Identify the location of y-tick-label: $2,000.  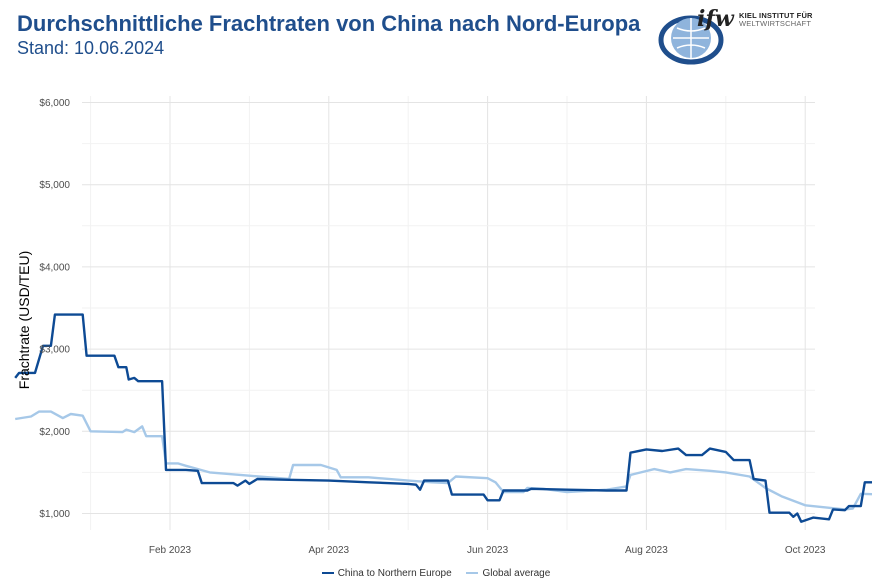
(54, 432).